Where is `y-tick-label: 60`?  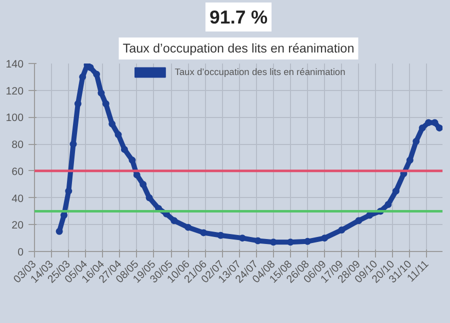
y-tick-label: 60 is located at coordinates (18, 172).